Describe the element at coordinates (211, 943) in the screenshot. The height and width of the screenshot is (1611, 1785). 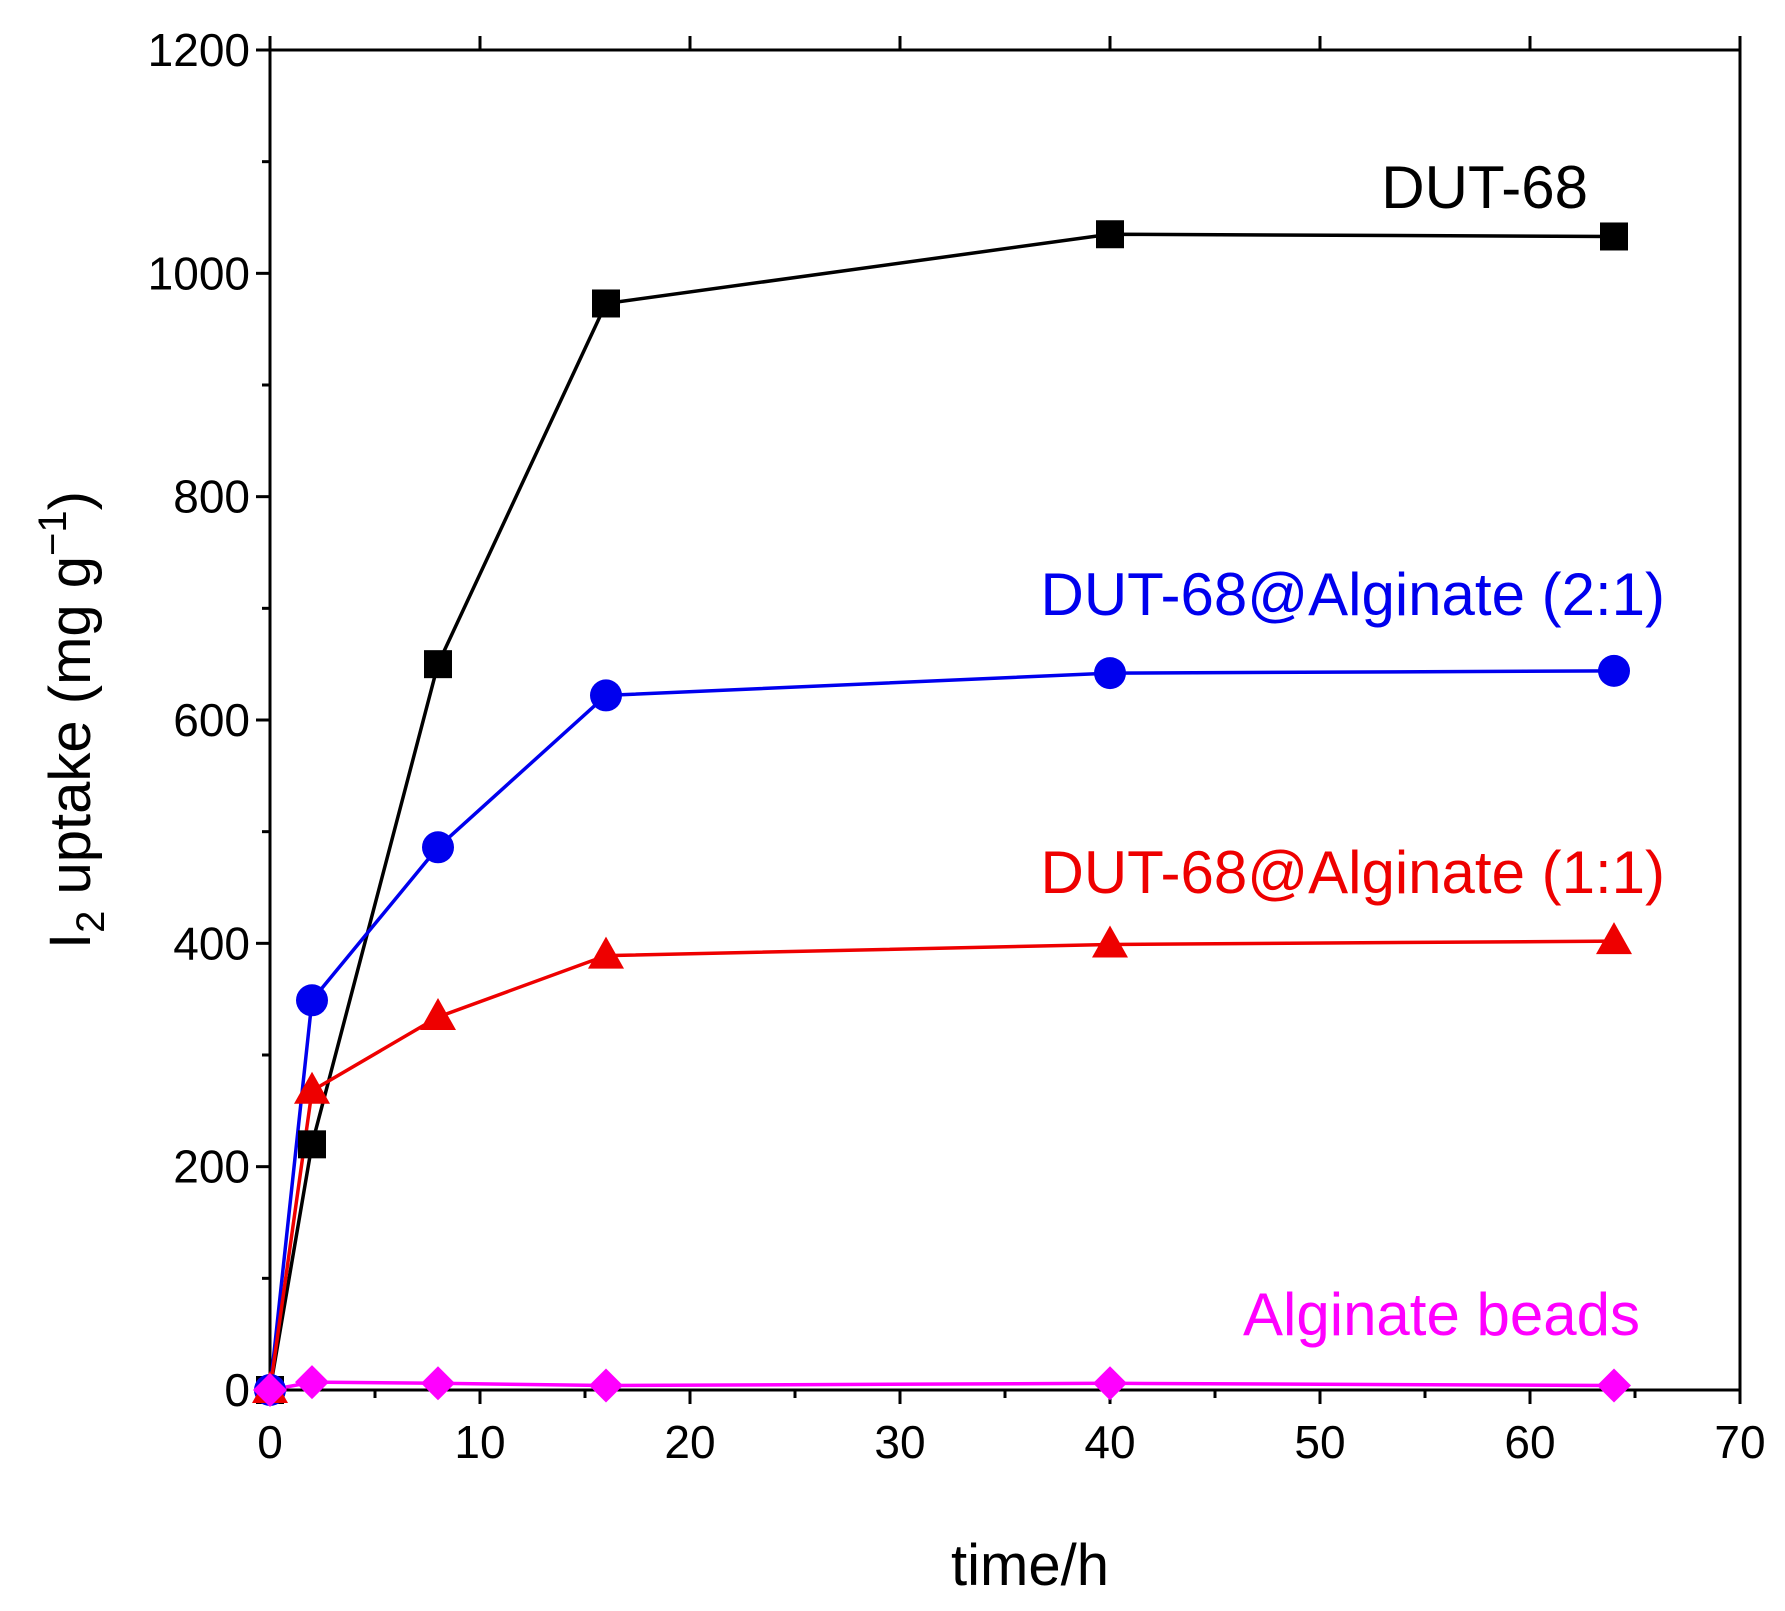
I see `y-tick-label: 400` at that location.